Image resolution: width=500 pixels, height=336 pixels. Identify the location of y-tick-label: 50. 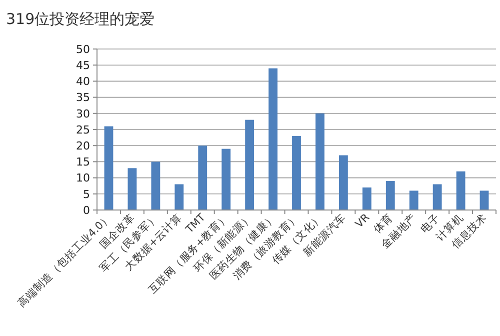
(83, 49).